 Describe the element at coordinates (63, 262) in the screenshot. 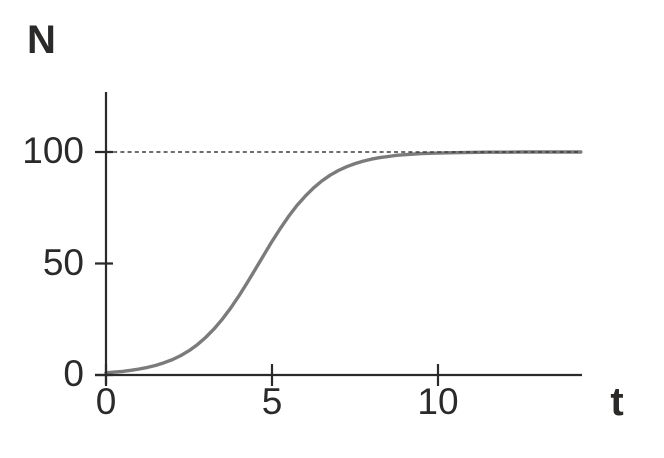

I see `y-tick-label-50: 50` at that location.